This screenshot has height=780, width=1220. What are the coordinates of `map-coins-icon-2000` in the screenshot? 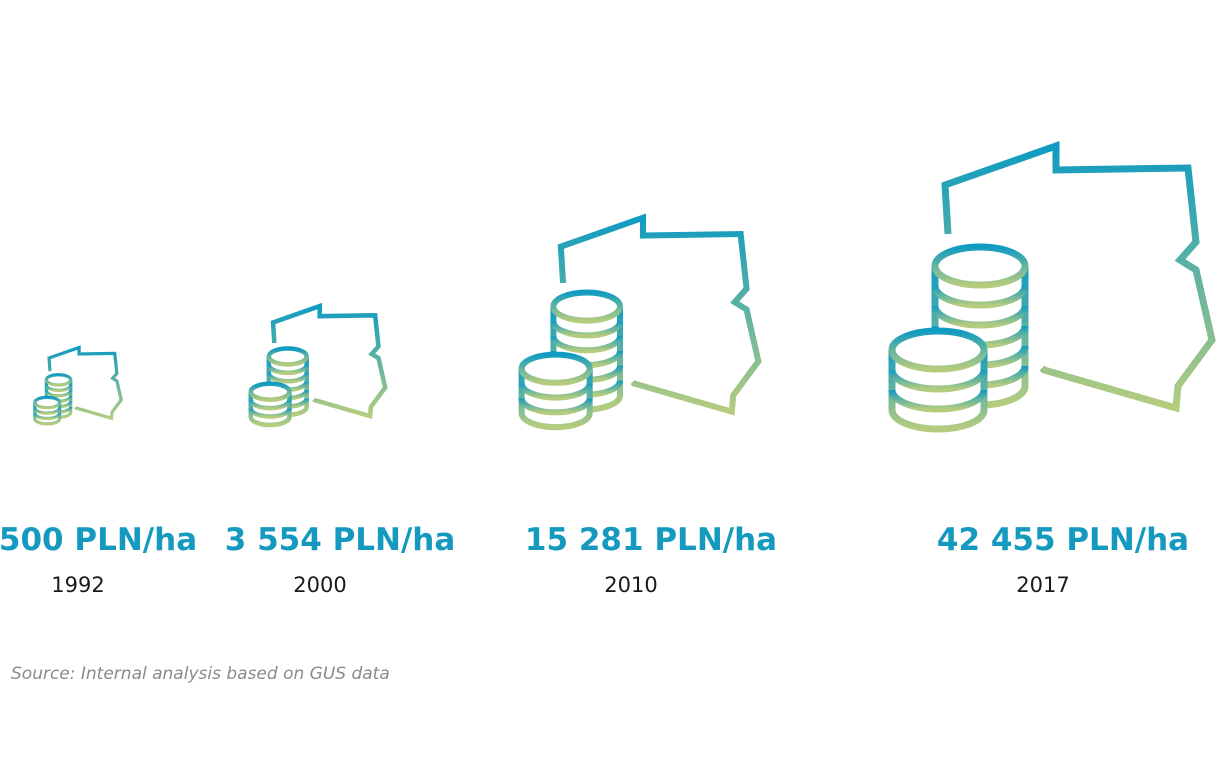 It's located at (318, 365).